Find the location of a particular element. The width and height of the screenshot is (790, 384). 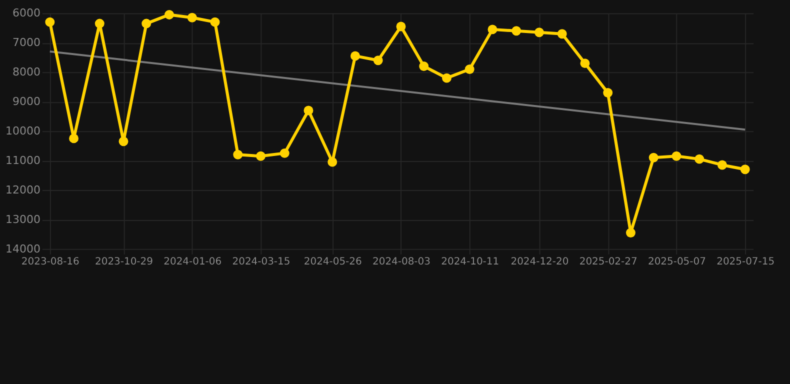

y-tick-label: 11000 is located at coordinates (23, 161).